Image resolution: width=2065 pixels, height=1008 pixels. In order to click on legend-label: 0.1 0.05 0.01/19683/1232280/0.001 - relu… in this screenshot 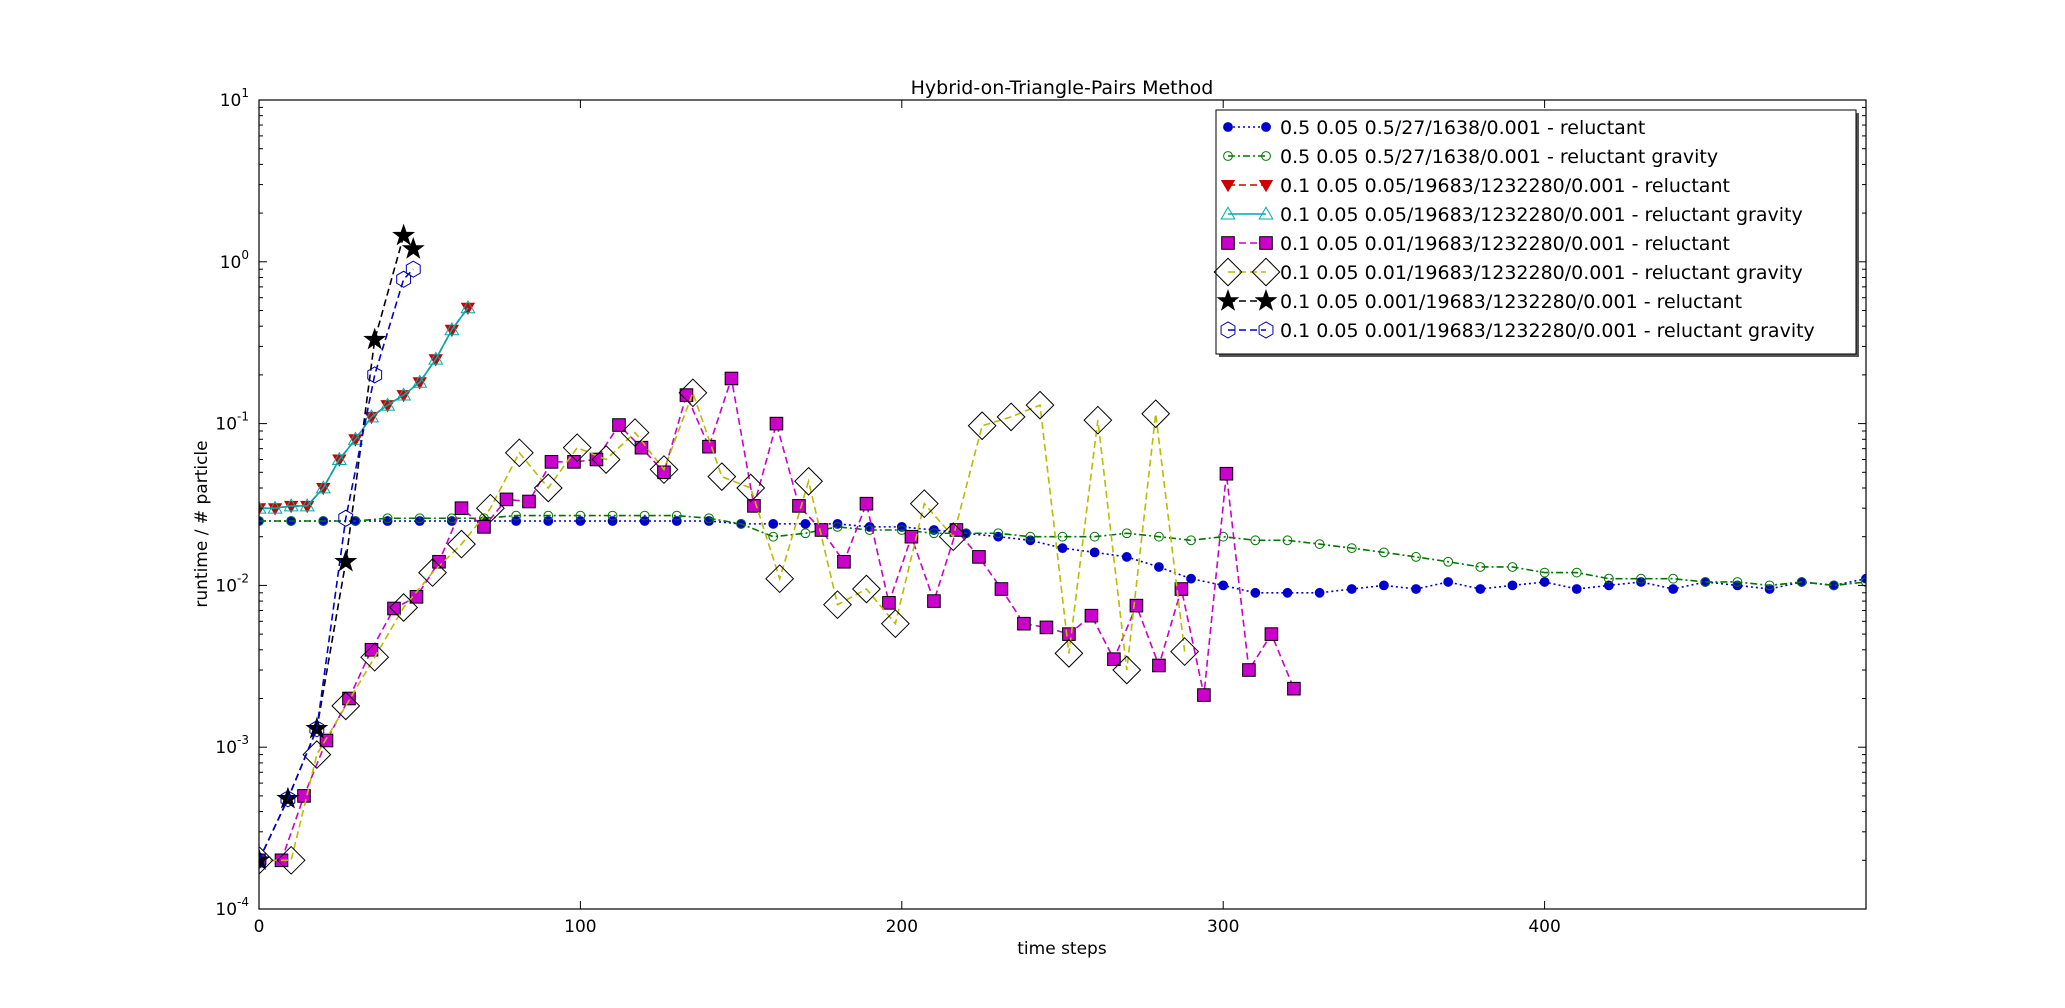, I will do `click(1505, 244)`.